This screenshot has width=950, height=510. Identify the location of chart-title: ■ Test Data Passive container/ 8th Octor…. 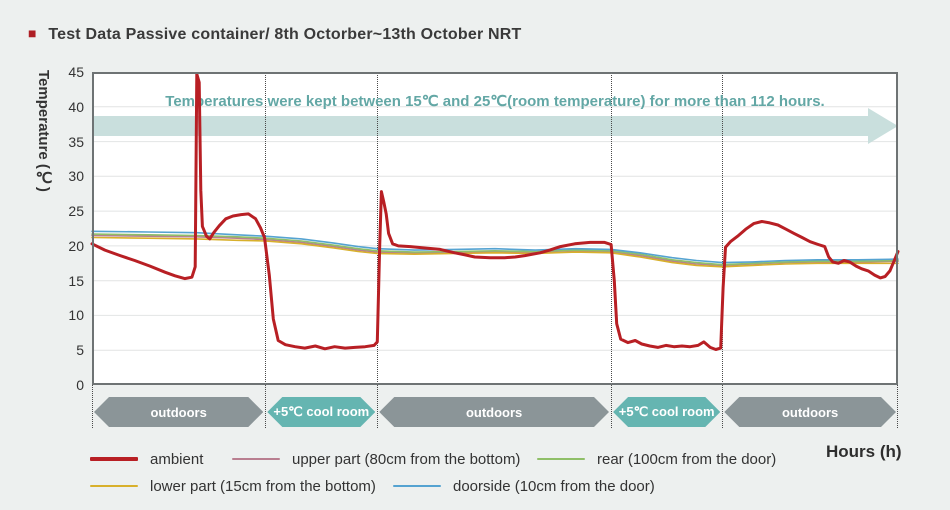
(275, 34).